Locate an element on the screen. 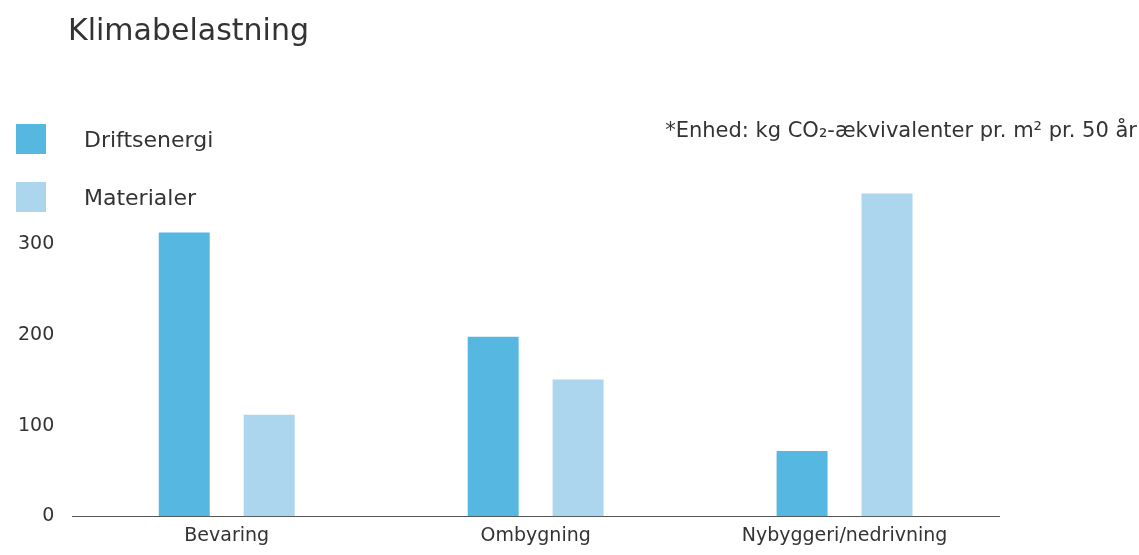 The image size is (1139, 555). x-tick-label: Nybyggeri/nedrivning is located at coordinates (844, 533).